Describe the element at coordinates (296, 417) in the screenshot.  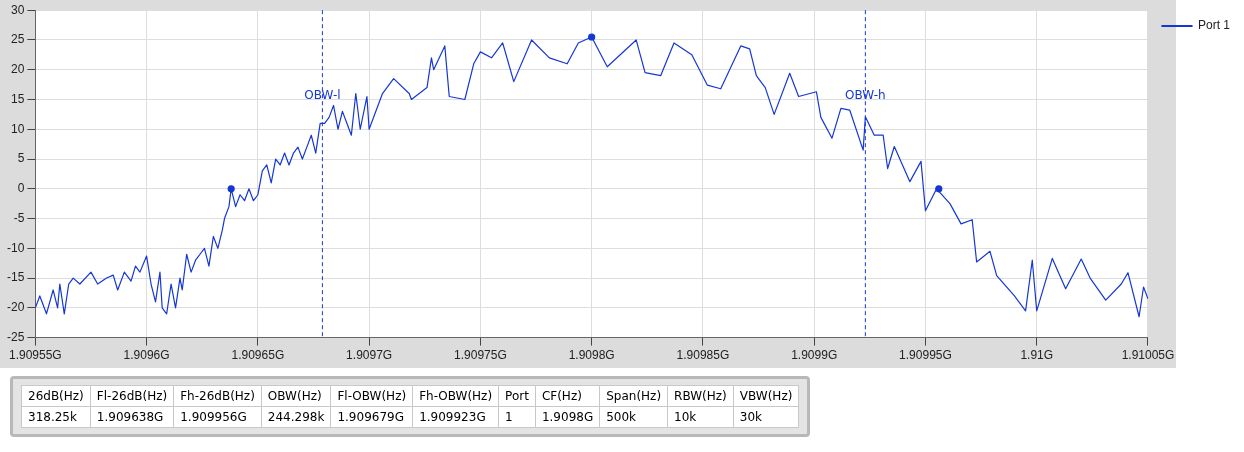
I see `text: 244.298k` at that location.